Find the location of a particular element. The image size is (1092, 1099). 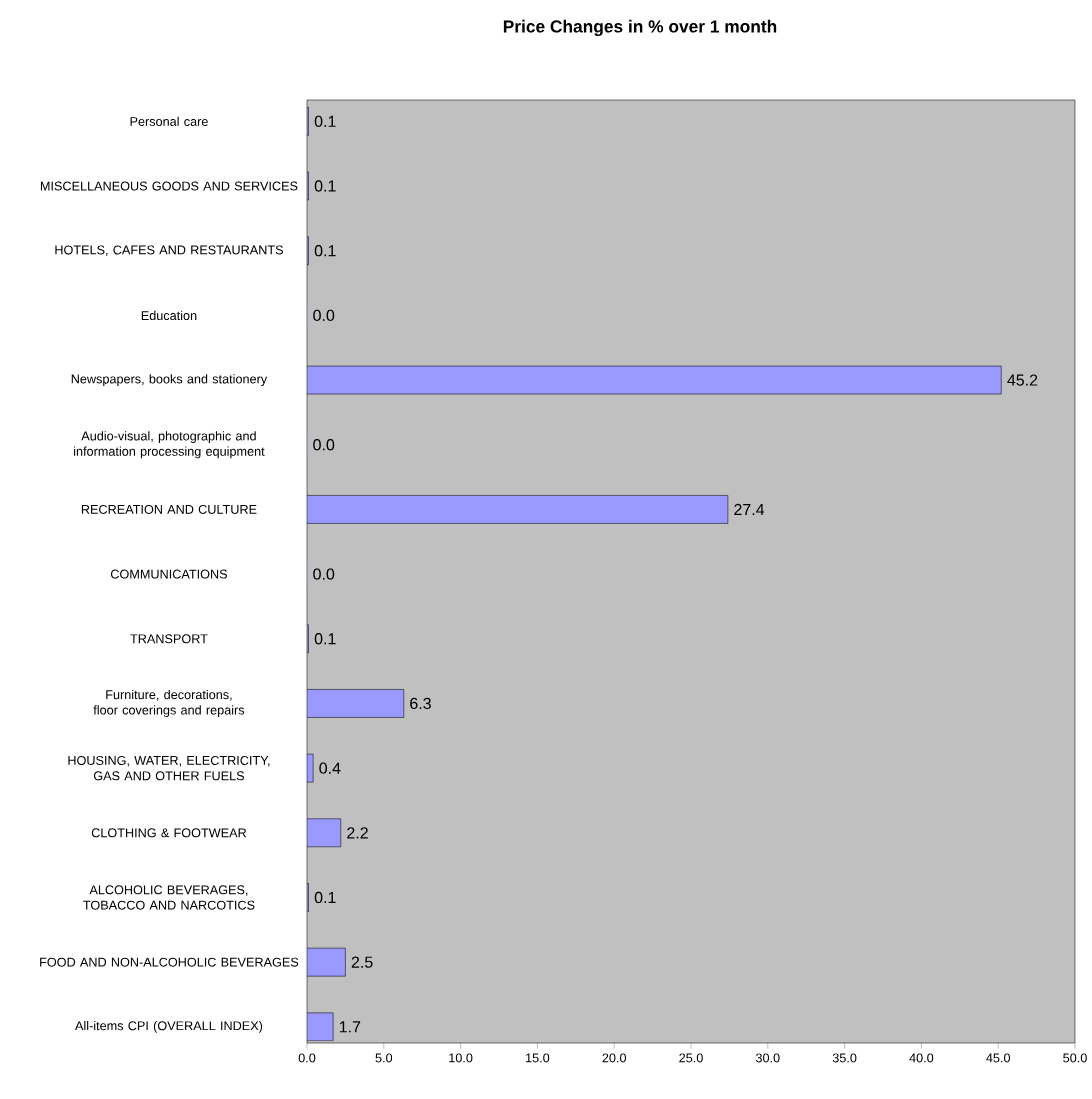

y-tick-label: Newspapers, books and stationery is located at coordinates (169, 380).